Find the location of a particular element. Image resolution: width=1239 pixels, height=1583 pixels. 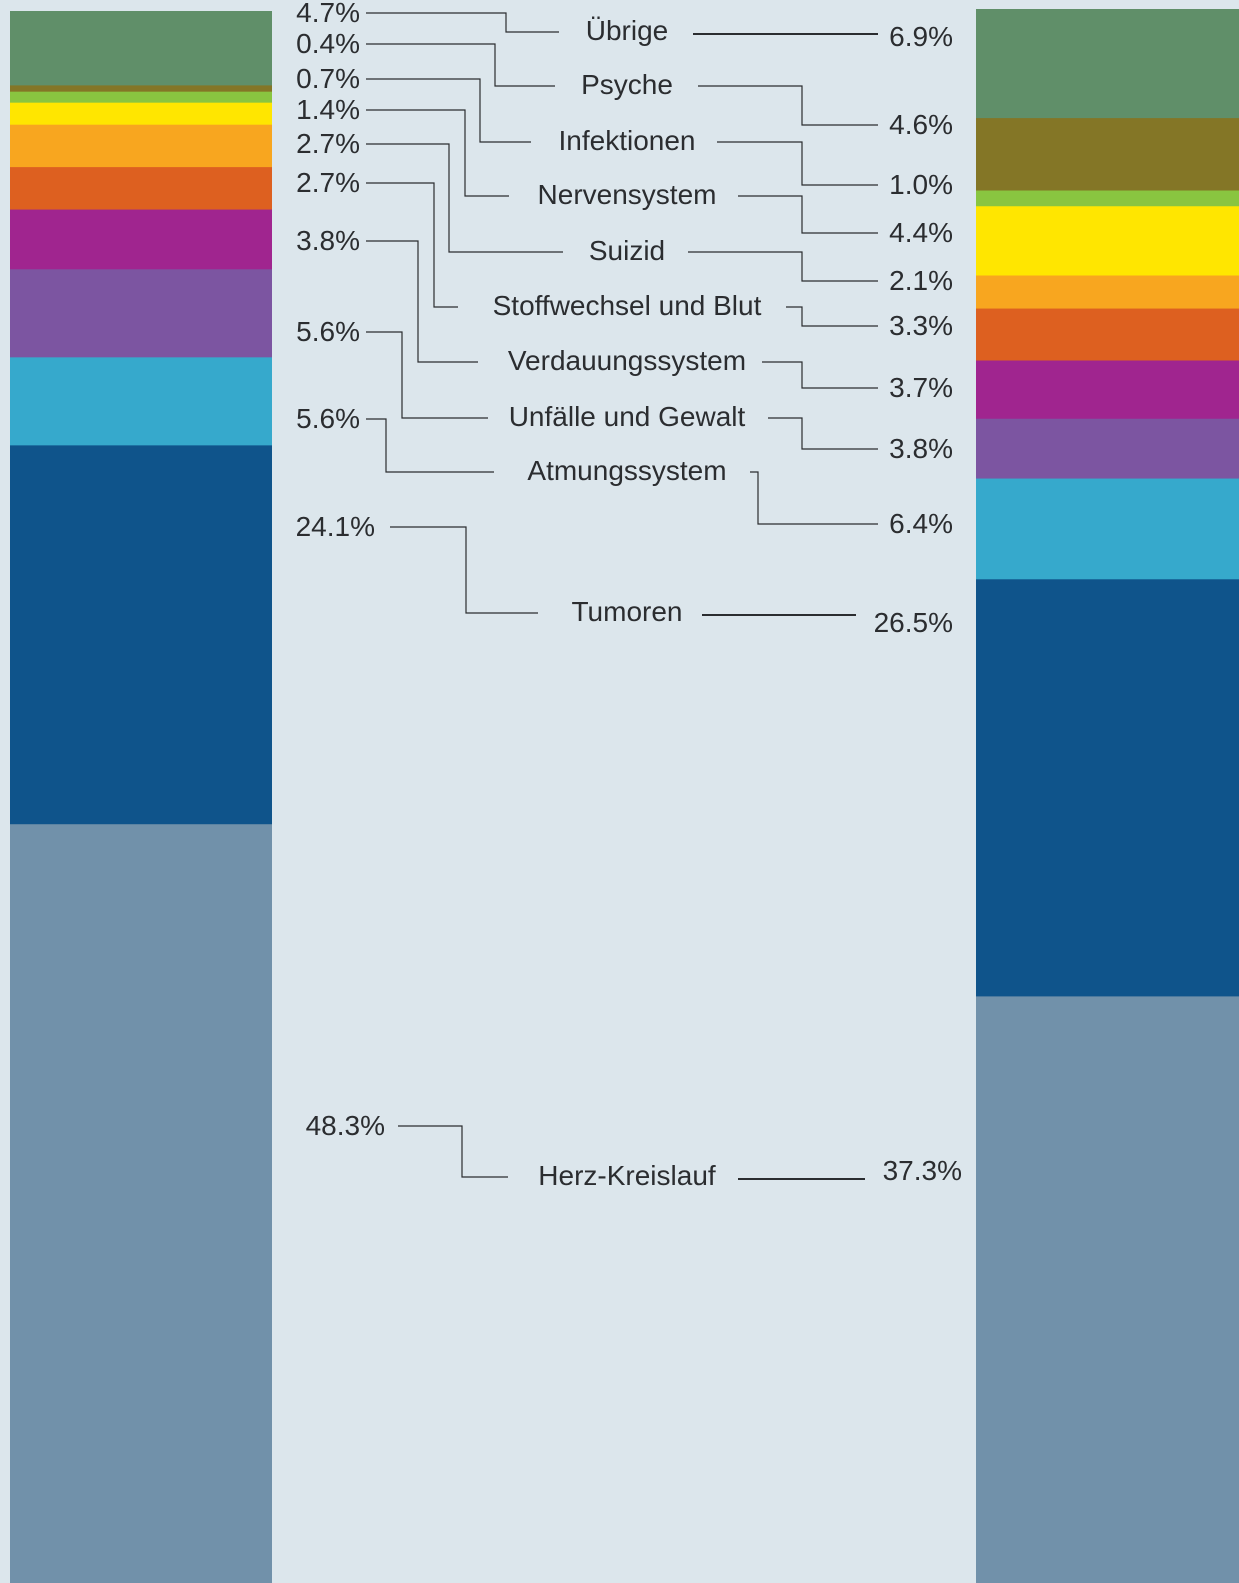

connector-left-tumoren is located at coordinates (464, 570).